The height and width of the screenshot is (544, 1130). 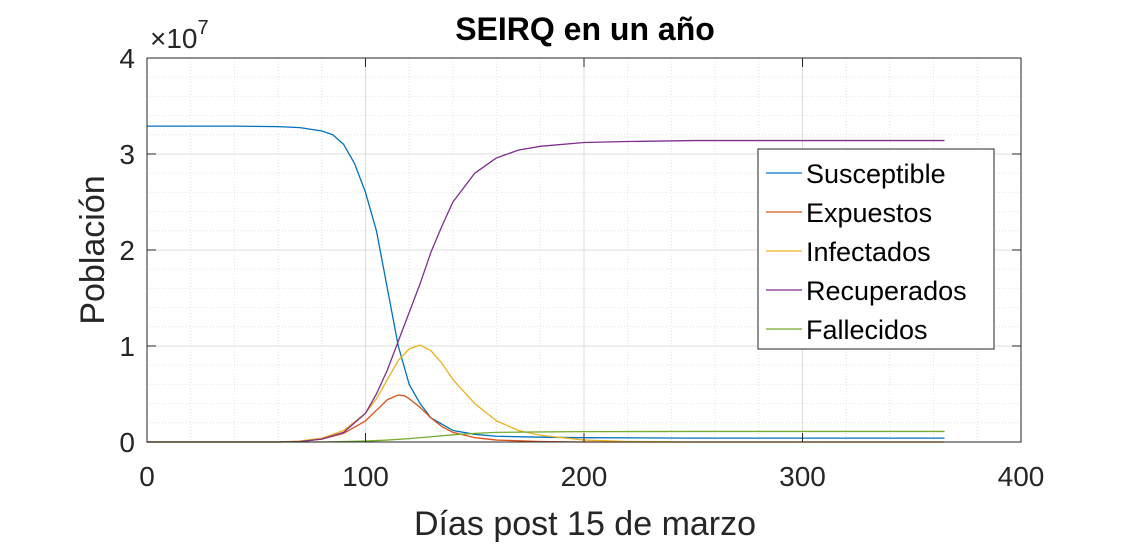 I want to click on y-multiplier-base: ×10, so click(x=174, y=38).